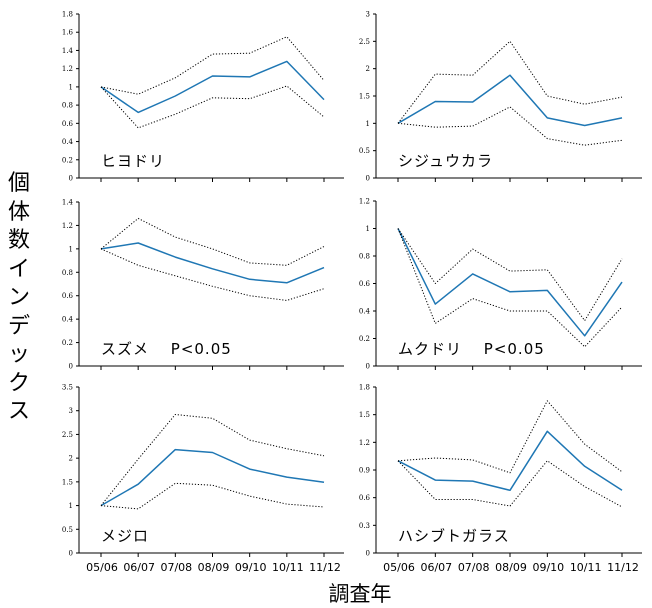 The image size is (652, 608). I want to click on panel-title: スズメ P<0.05, so click(166, 349).